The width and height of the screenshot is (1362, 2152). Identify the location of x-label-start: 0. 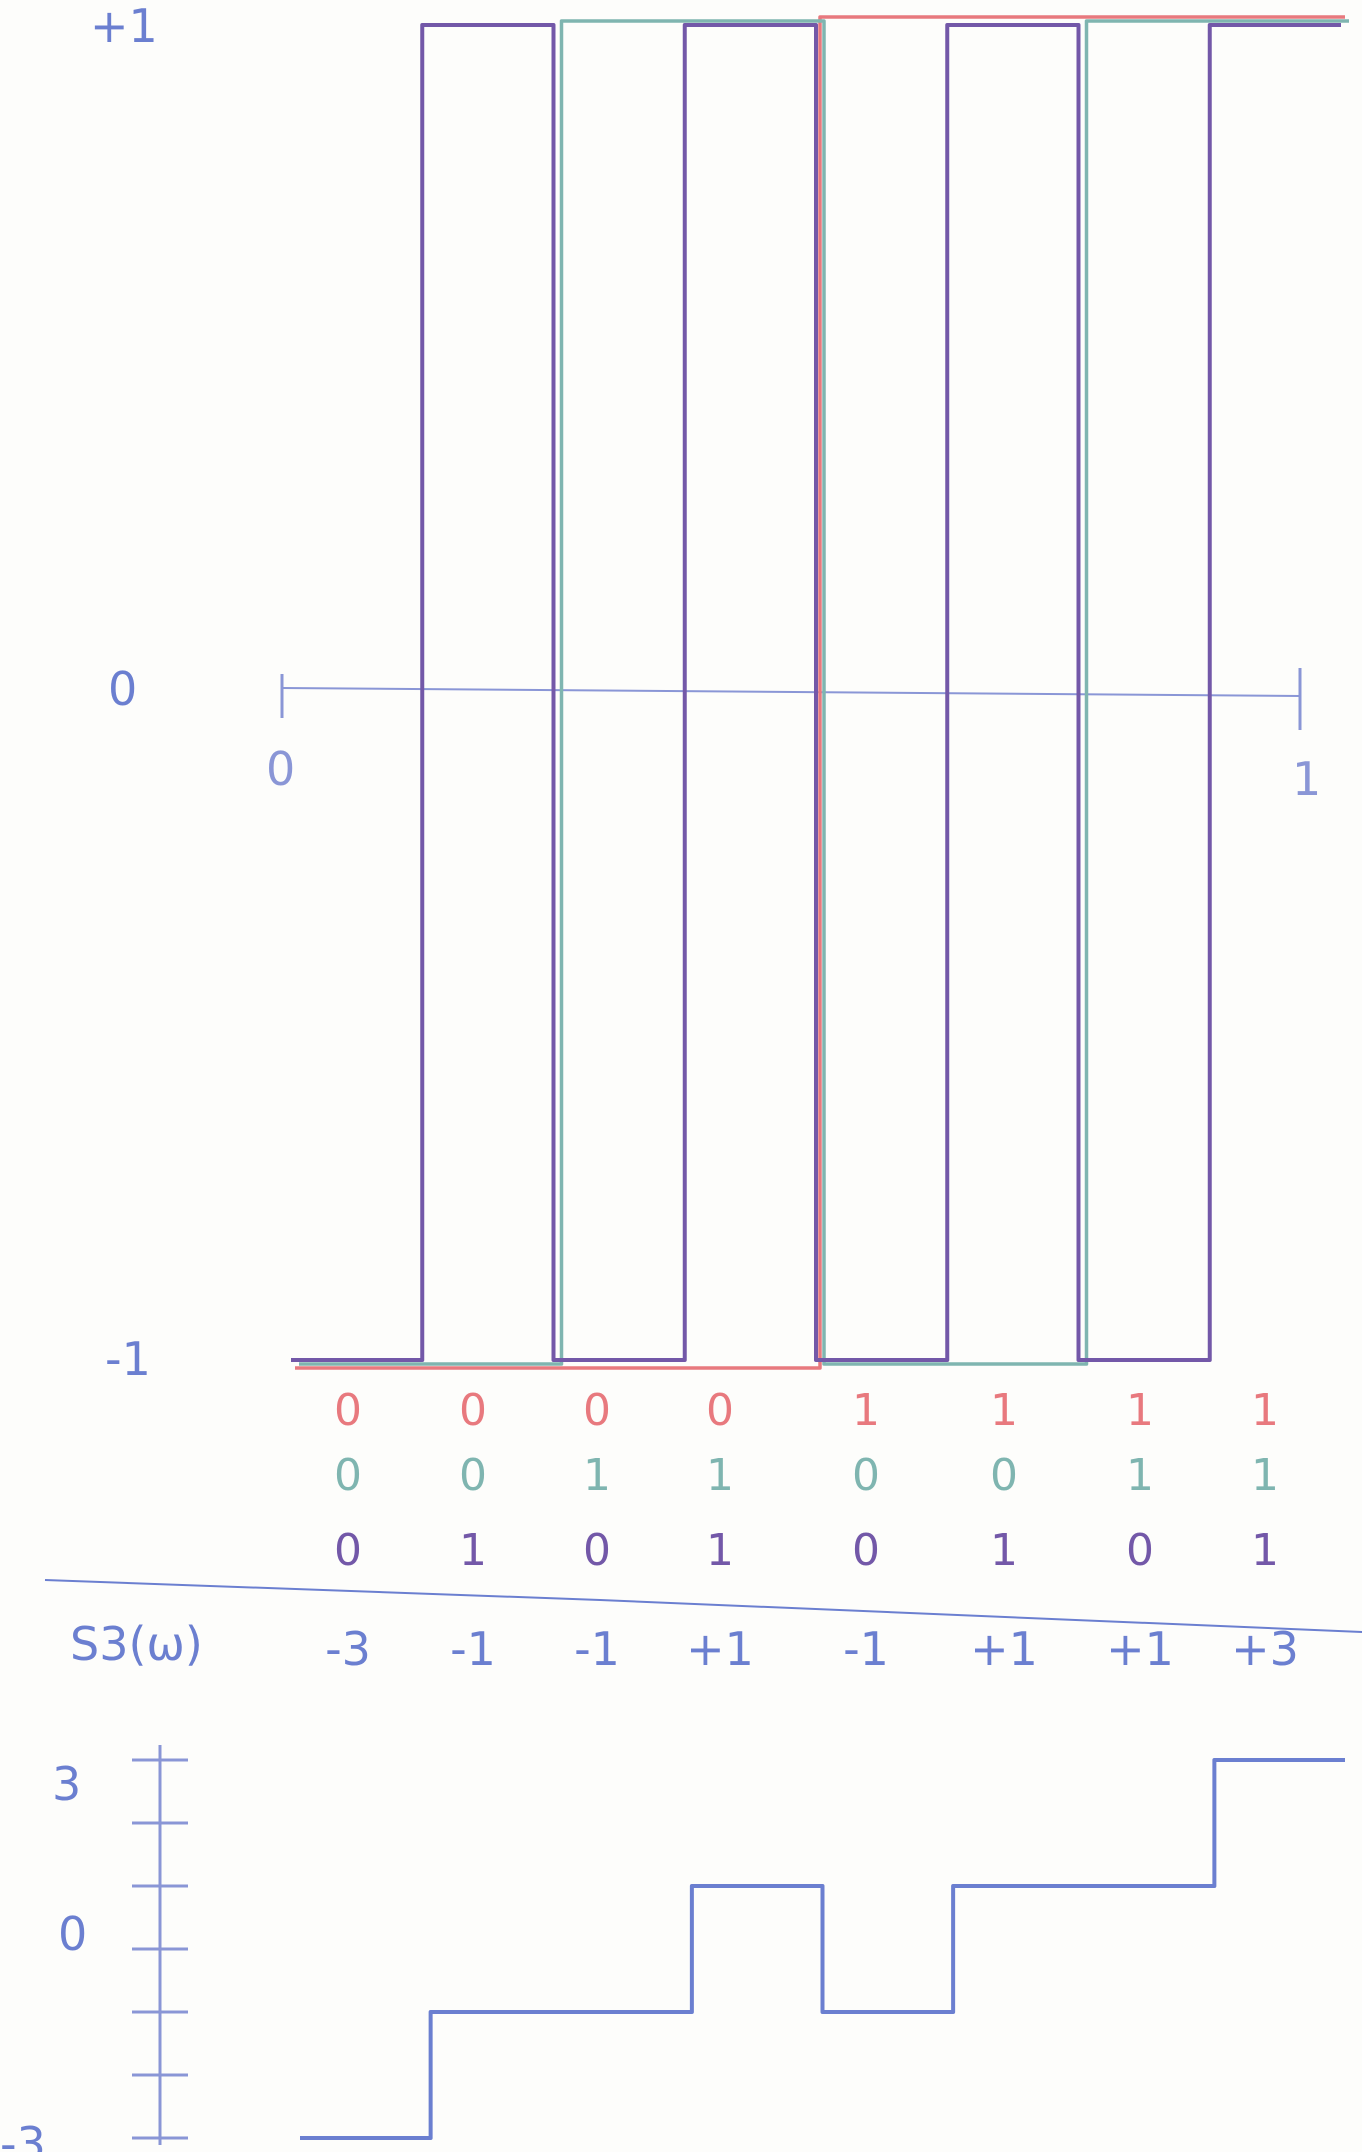
(280, 769).